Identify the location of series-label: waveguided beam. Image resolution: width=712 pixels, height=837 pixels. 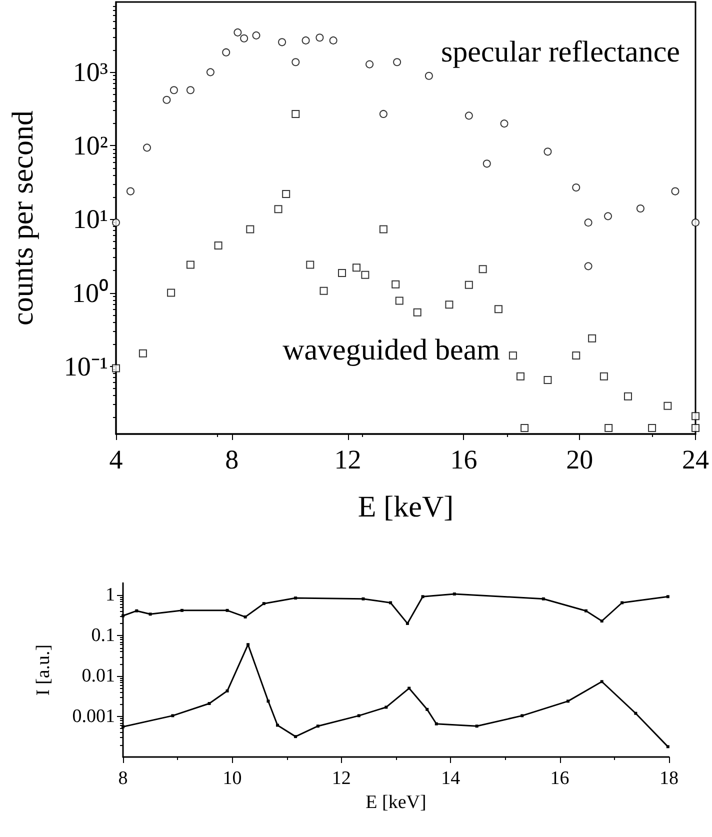
(391, 350).